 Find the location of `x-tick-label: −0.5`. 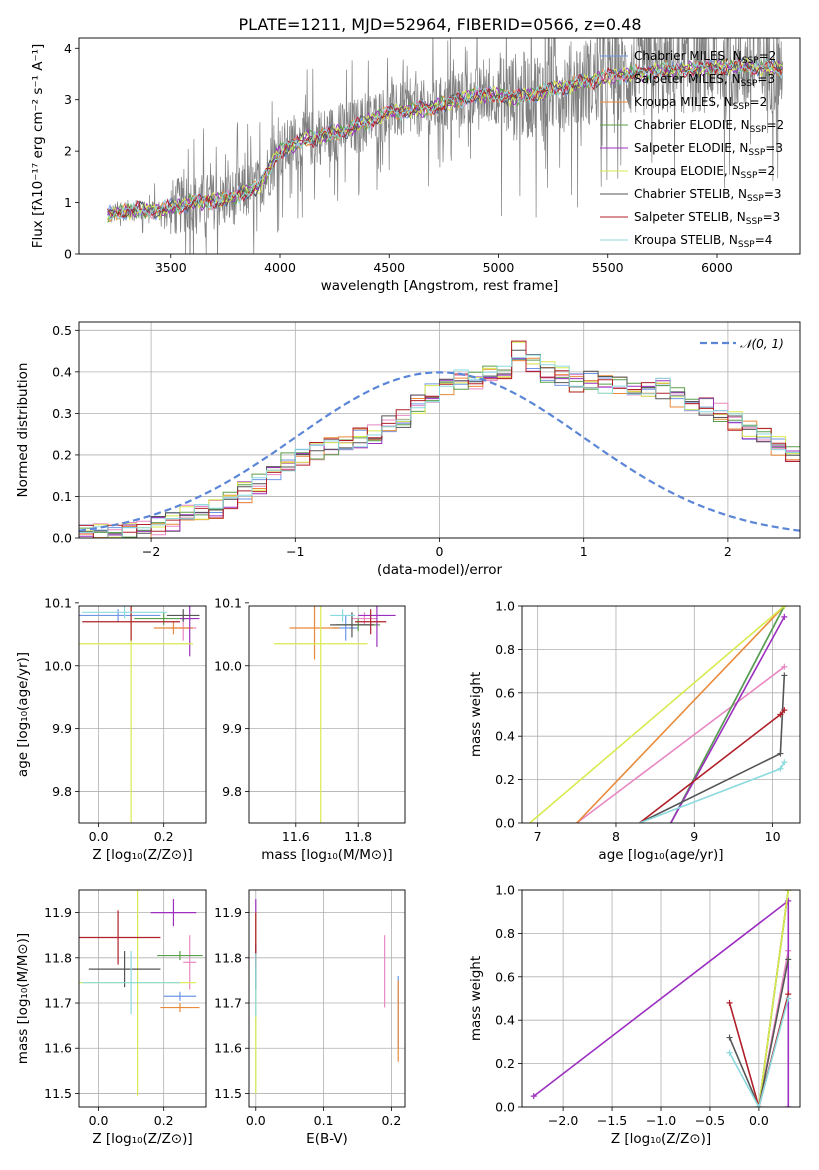

x-tick-label: −0.5 is located at coordinates (710, 1120).